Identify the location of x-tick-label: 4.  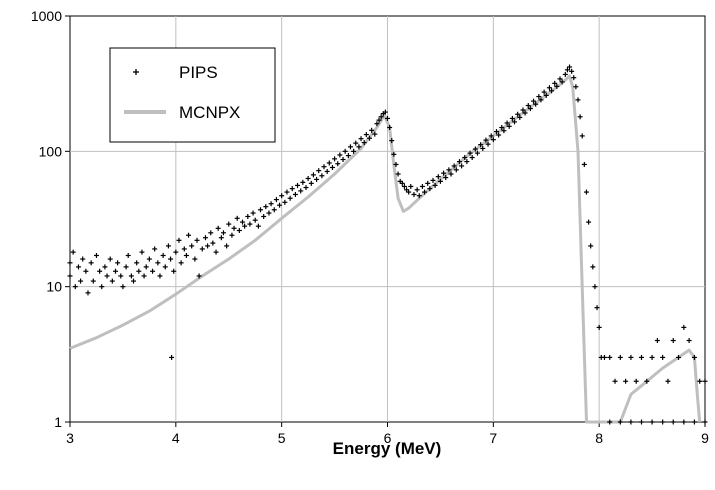
(176, 438).